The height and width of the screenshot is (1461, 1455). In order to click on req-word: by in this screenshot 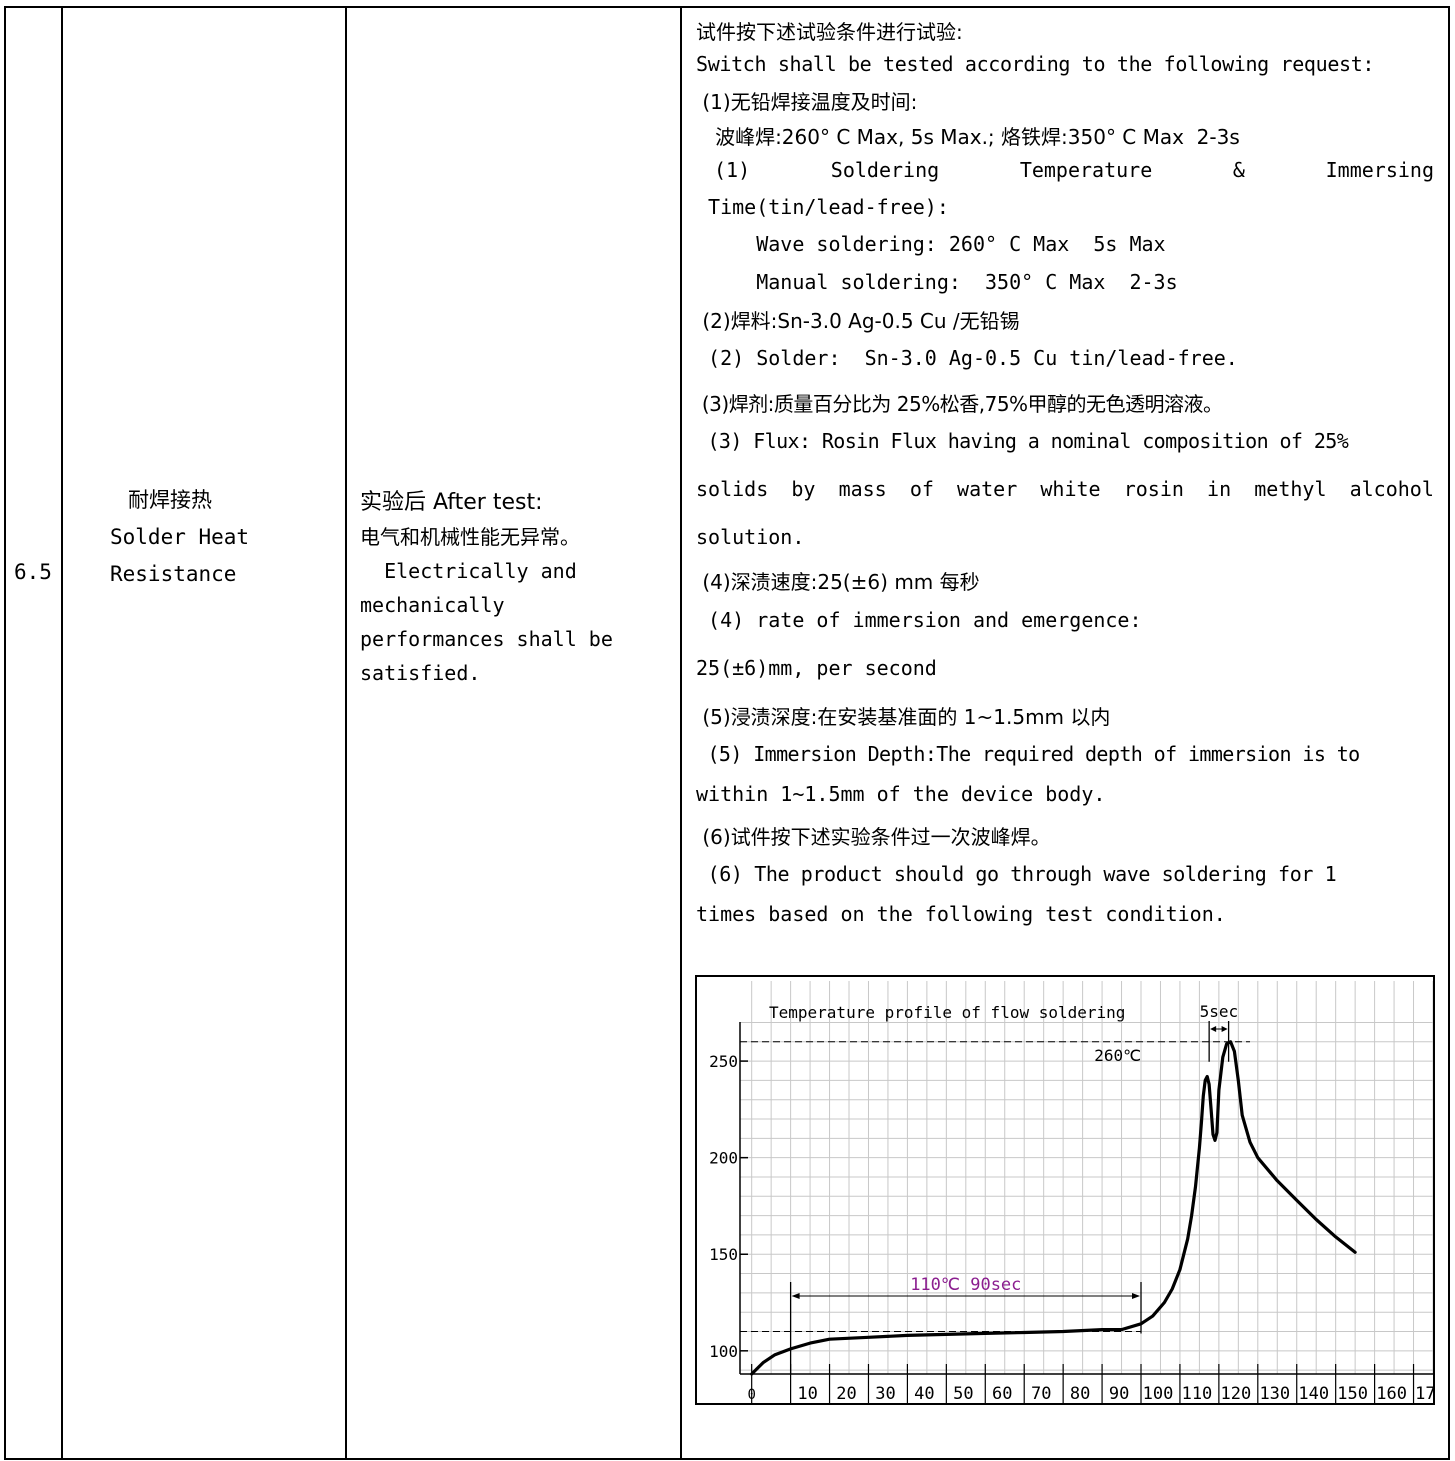, I will do `click(803, 489)`.